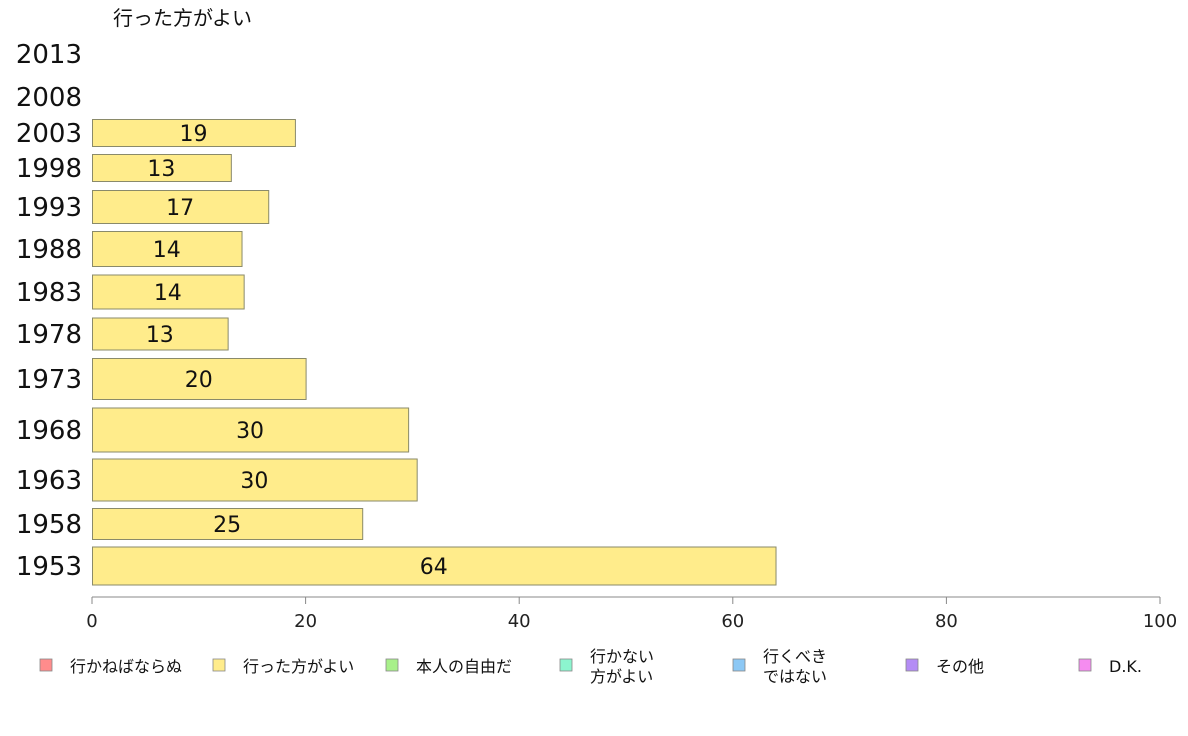  Describe the element at coordinates (49, 335) in the screenshot. I see `category-label: 1978` at that location.